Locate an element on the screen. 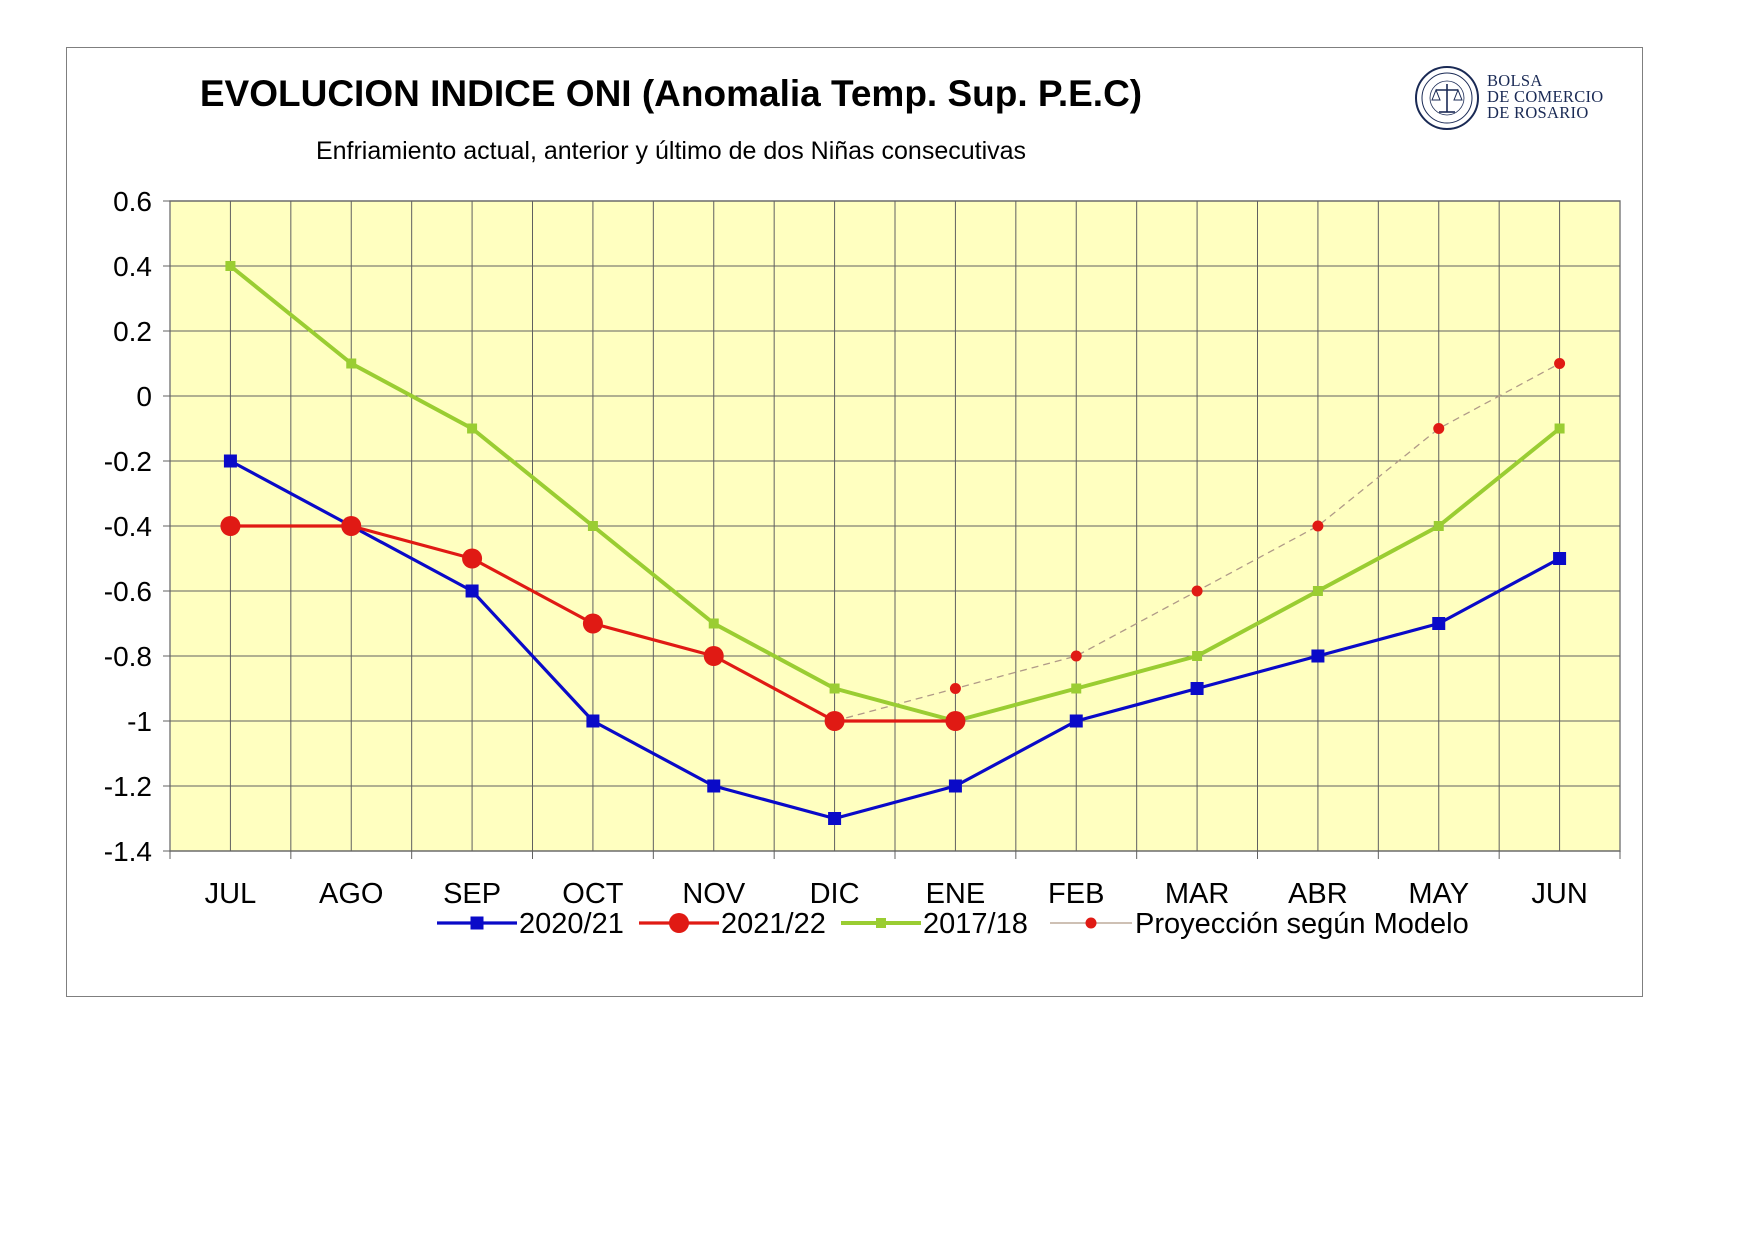  x-tick-label: ABR is located at coordinates (1318, 894).